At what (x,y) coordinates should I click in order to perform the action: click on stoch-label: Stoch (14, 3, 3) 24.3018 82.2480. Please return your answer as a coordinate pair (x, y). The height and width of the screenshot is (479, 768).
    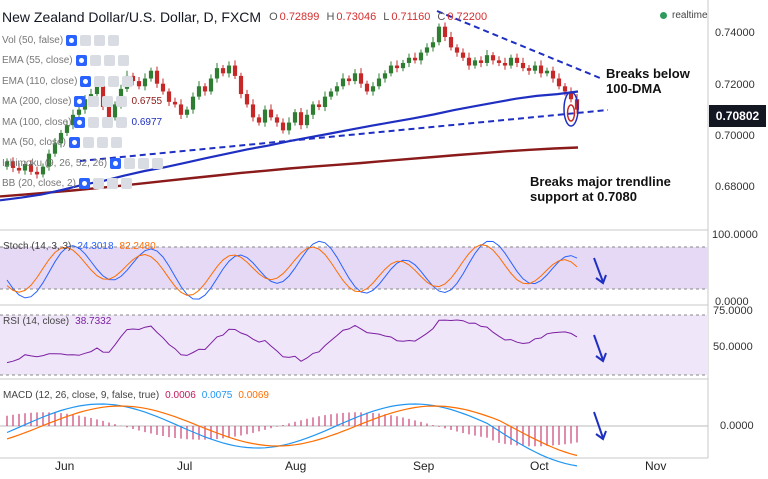
    Looking at the image, I should click on (79, 246).